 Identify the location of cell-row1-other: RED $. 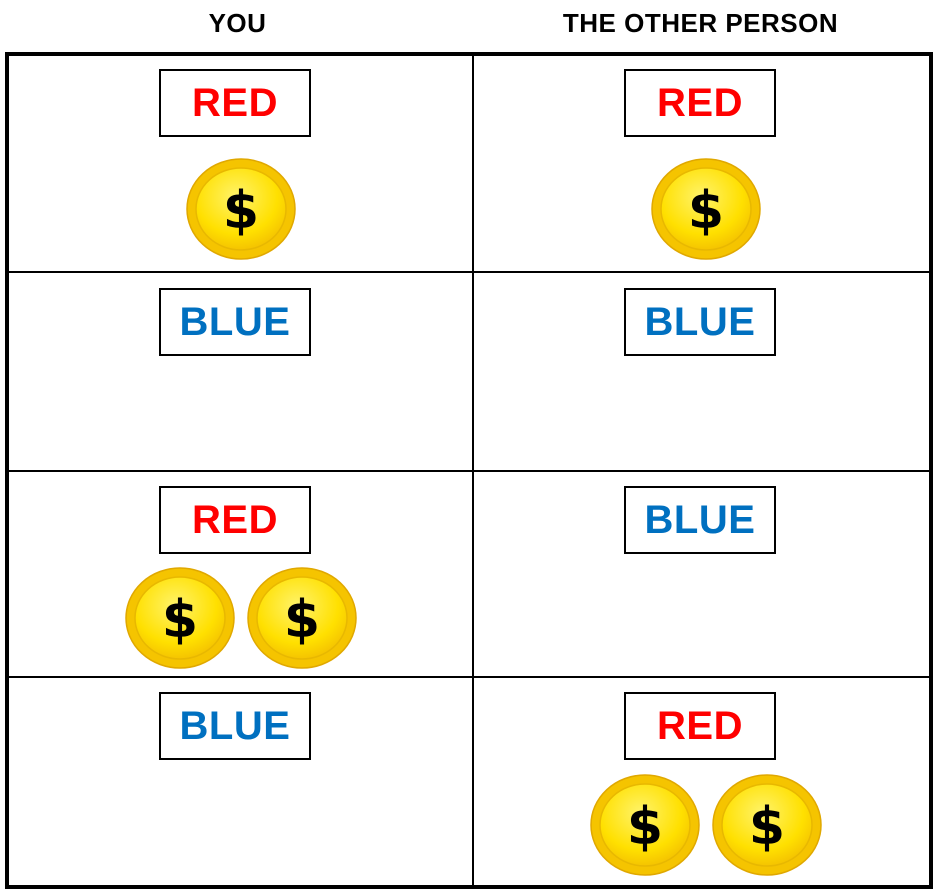
(705, 163).